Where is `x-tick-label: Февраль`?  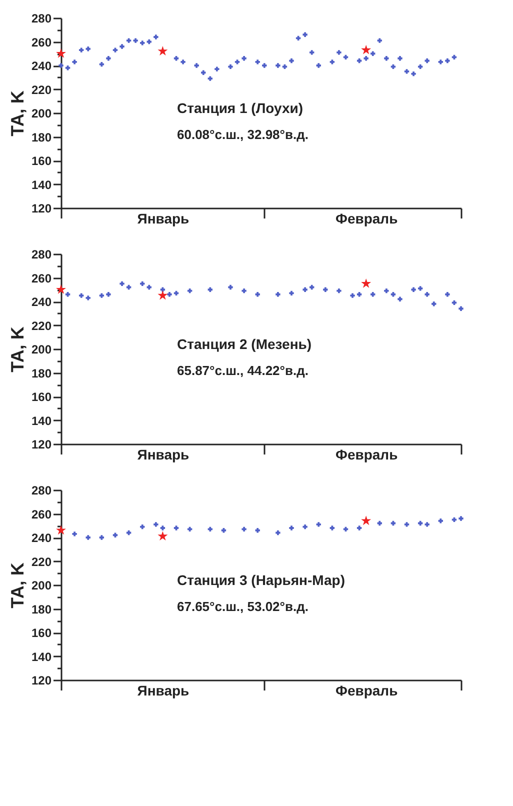
x-tick-label: Февраль is located at coordinates (366, 690).